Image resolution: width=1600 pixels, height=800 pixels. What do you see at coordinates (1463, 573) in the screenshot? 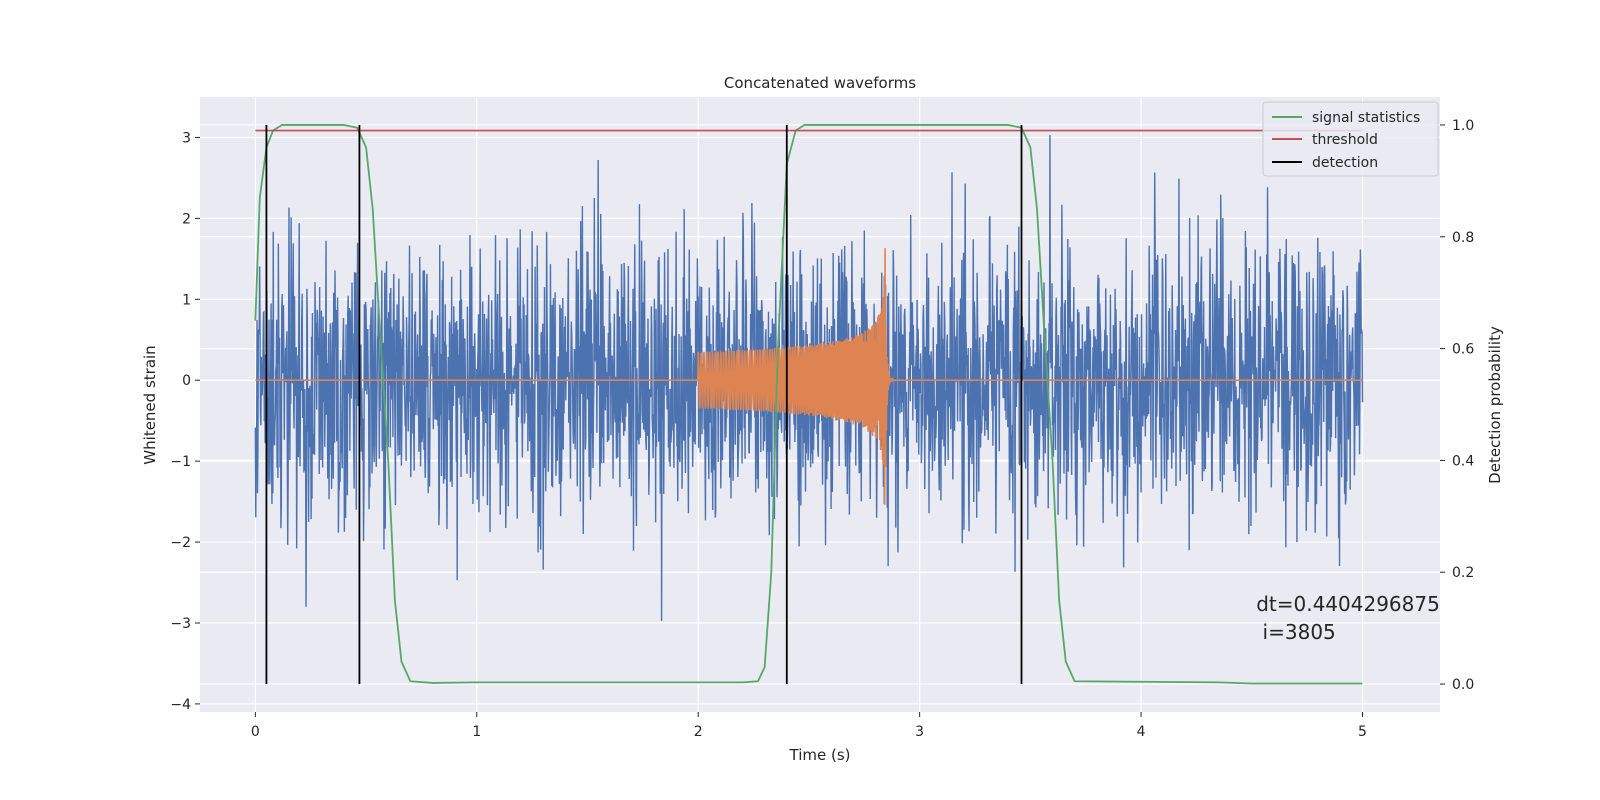
I see `right-tick-label-1: 0.2` at bounding box center [1463, 573].